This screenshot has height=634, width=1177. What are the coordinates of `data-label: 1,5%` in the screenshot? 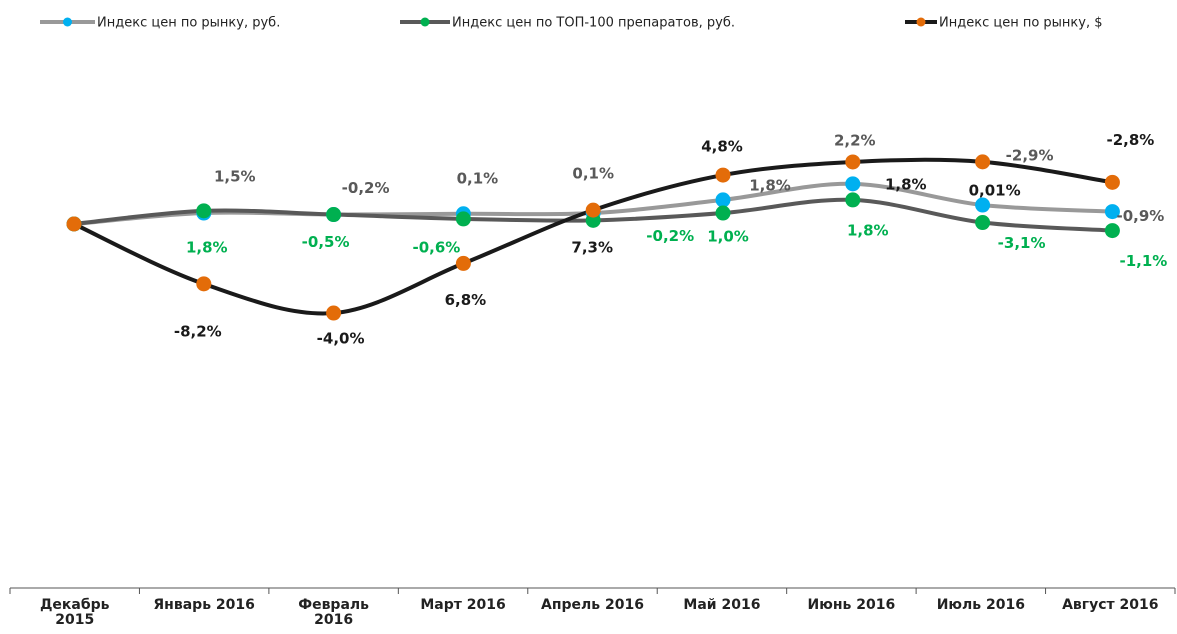 It's located at (235, 177).